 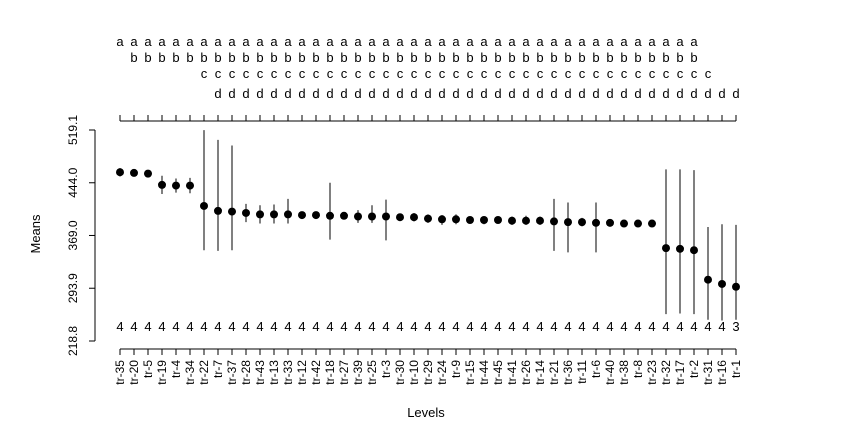 What do you see at coordinates (652, 372) in the screenshot?
I see `x-tick-label: tr-23` at bounding box center [652, 372].